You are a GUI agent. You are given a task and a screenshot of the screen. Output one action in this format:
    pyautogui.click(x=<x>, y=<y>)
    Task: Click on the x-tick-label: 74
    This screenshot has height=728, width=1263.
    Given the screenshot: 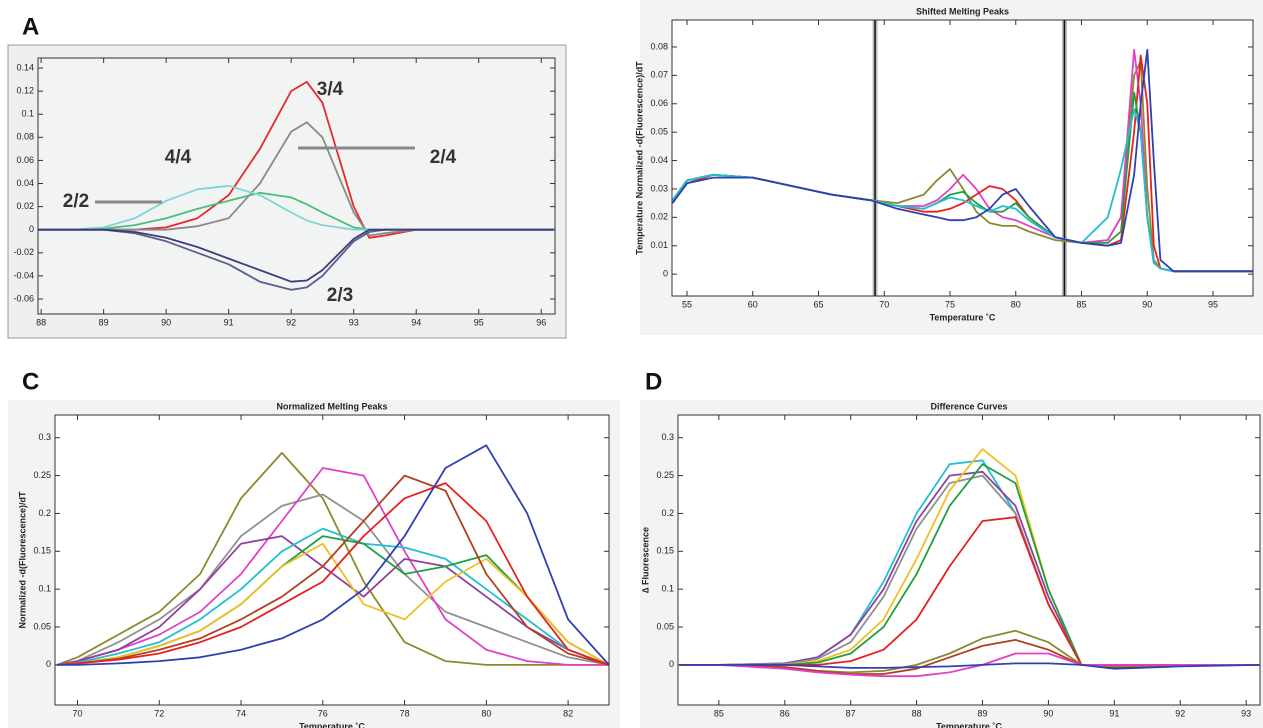 What is the action you would take?
    pyautogui.click(x=241, y=713)
    